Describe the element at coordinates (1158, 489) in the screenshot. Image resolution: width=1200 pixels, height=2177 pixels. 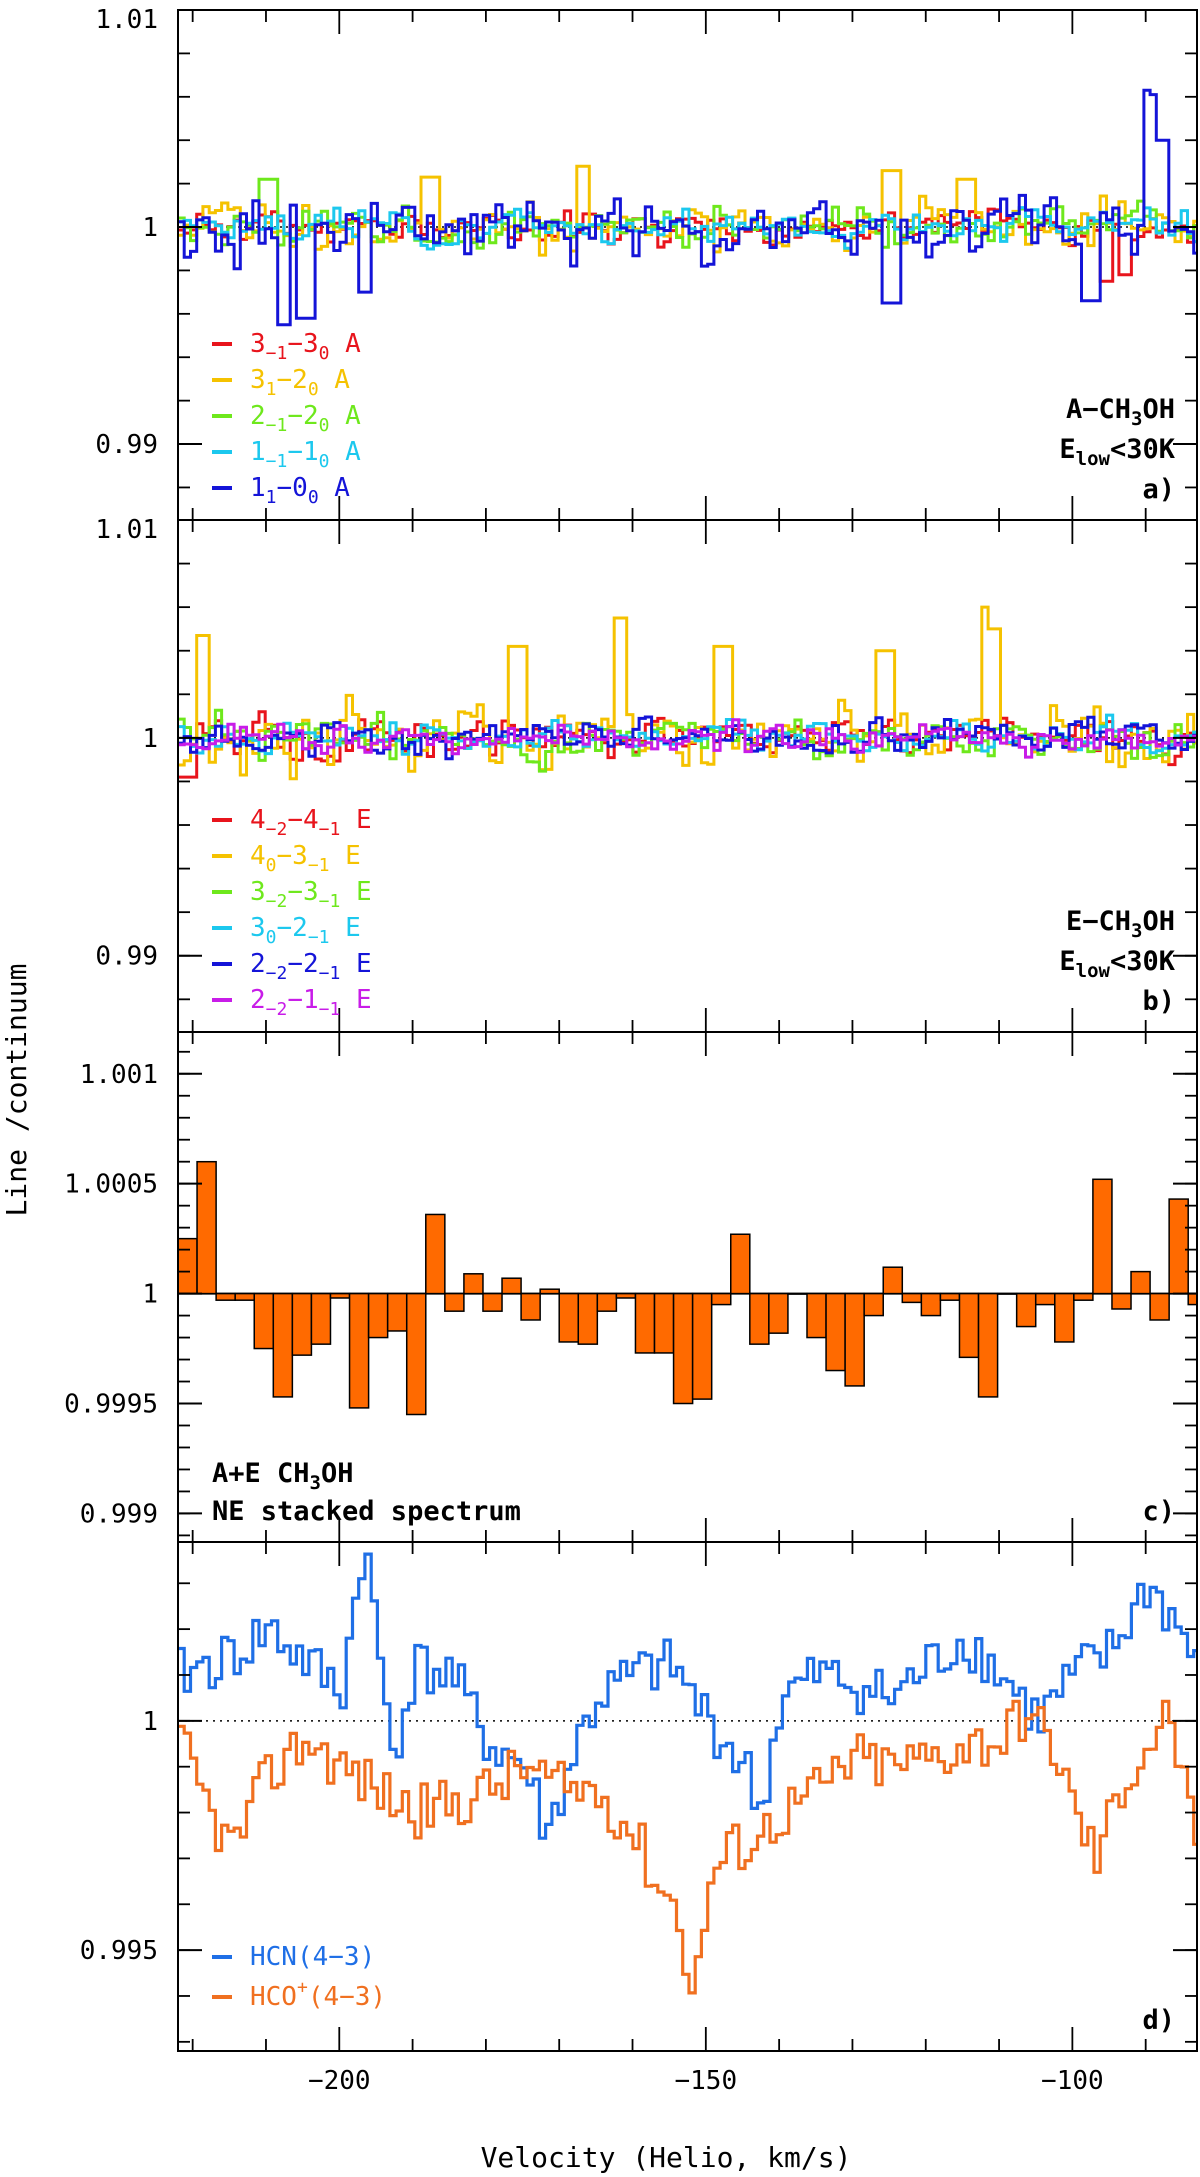
I see `panel-label: a)` at that location.